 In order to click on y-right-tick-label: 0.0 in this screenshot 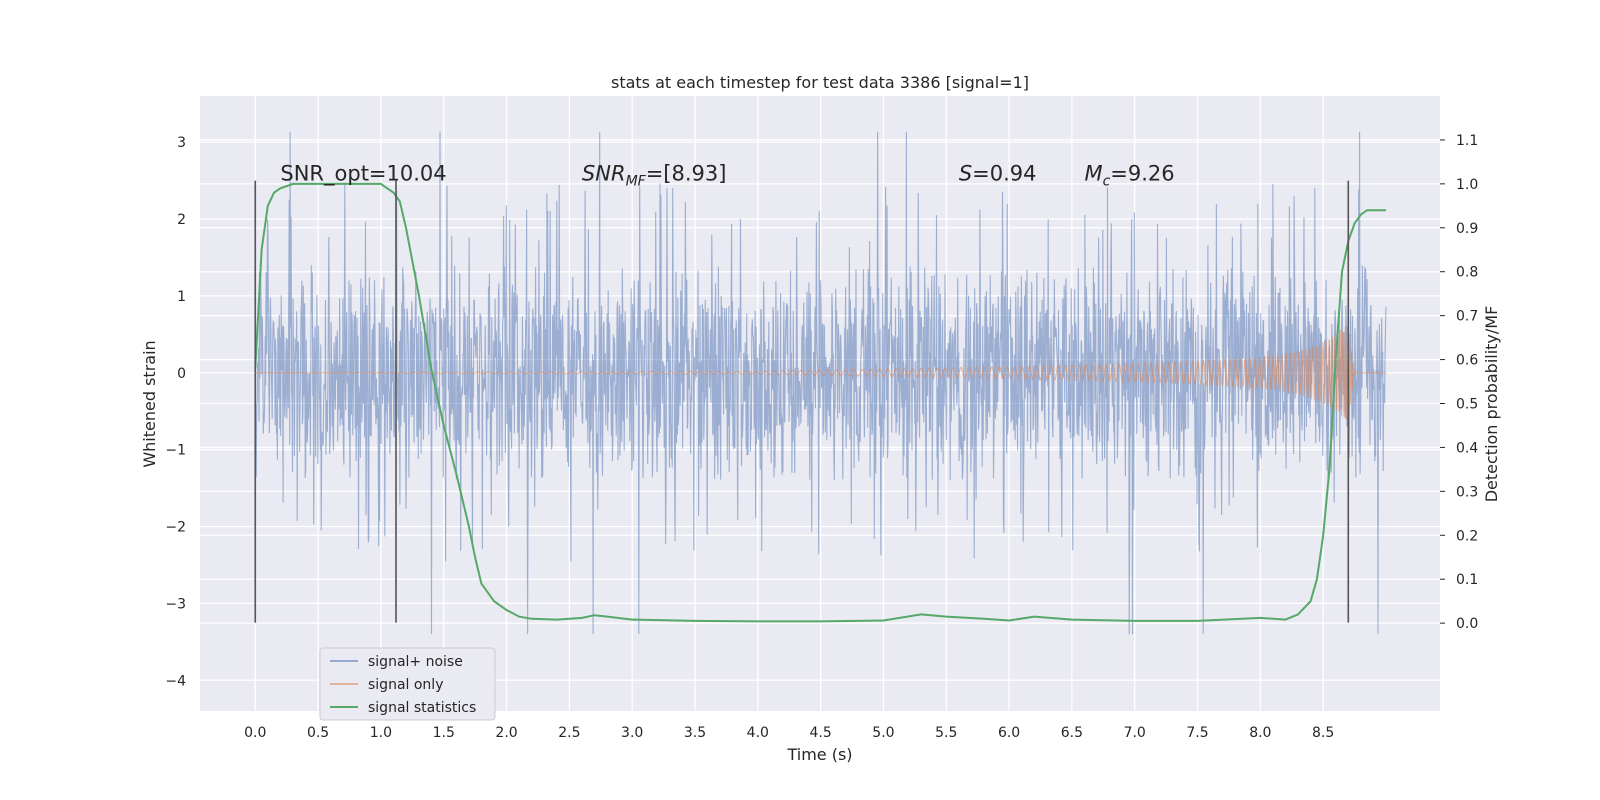, I will do `click(1467, 624)`.